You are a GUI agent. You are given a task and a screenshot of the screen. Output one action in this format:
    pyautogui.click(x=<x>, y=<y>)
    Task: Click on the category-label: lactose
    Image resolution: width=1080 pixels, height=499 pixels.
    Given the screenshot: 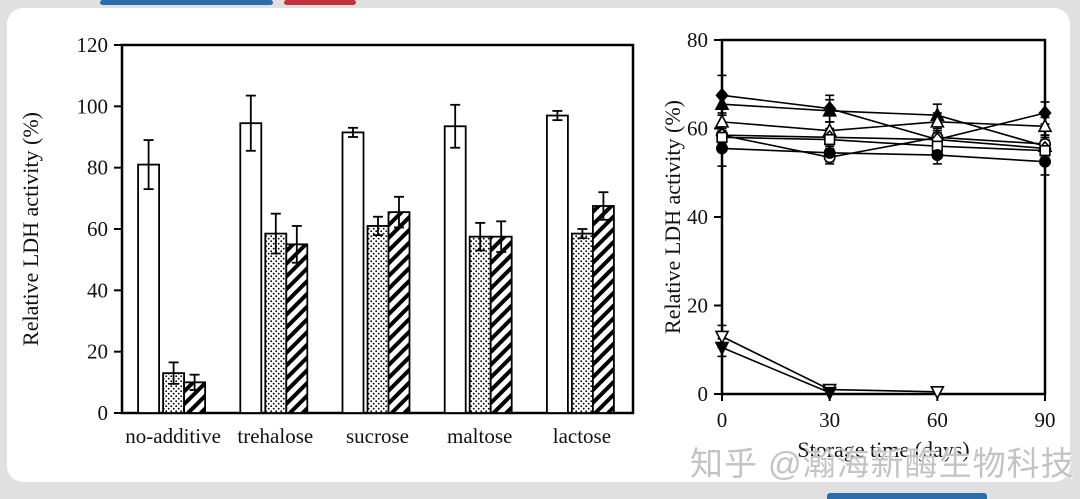 What is the action you would take?
    pyautogui.click(x=582, y=436)
    